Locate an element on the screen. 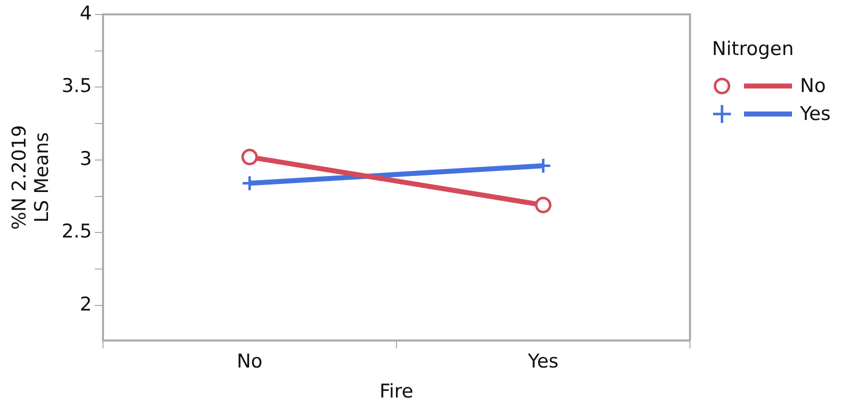 Image resolution: width=844 pixels, height=413 pixels. y-tick-label: 4 is located at coordinates (86, 13).